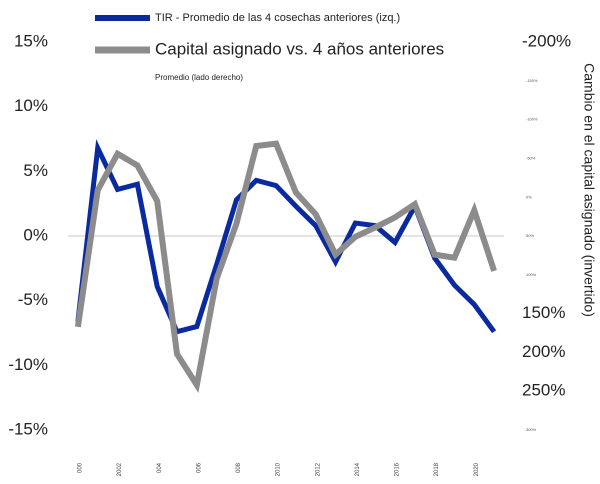 The width and height of the screenshot is (600, 484). What do you see at coordinates (120, 469) in the screenshot?
I see `x-tick-label: 2002` at bounding box center [120, 469].